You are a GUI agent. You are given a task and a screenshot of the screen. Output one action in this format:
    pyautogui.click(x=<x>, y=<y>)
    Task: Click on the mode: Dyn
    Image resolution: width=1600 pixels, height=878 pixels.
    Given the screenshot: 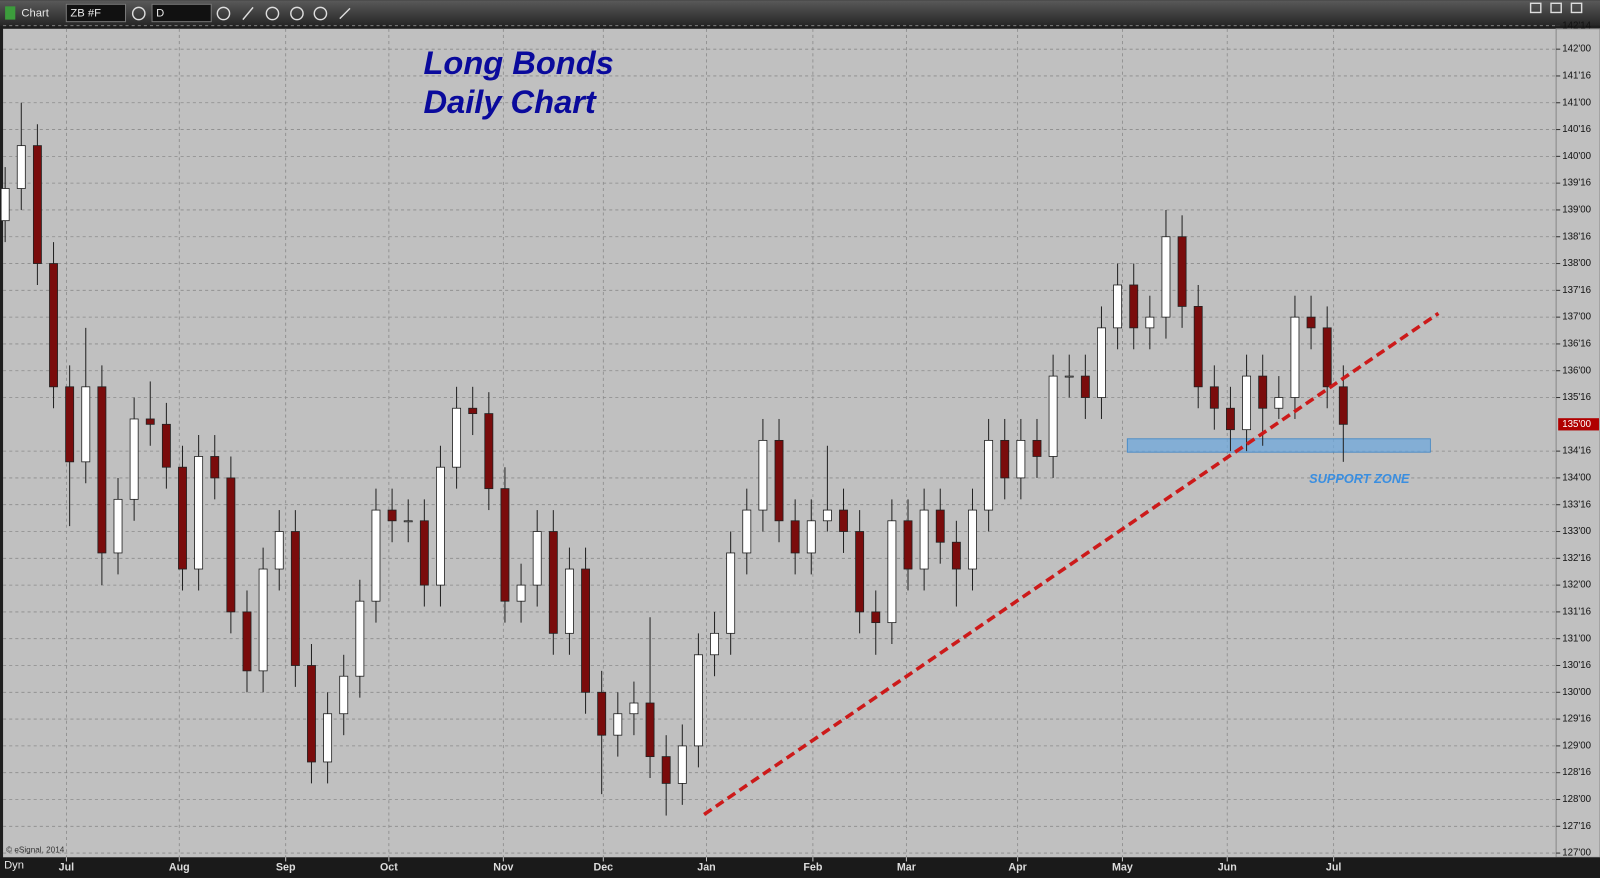 What is the action you would take?
    pyautogui.click(x=14, y=865)
    